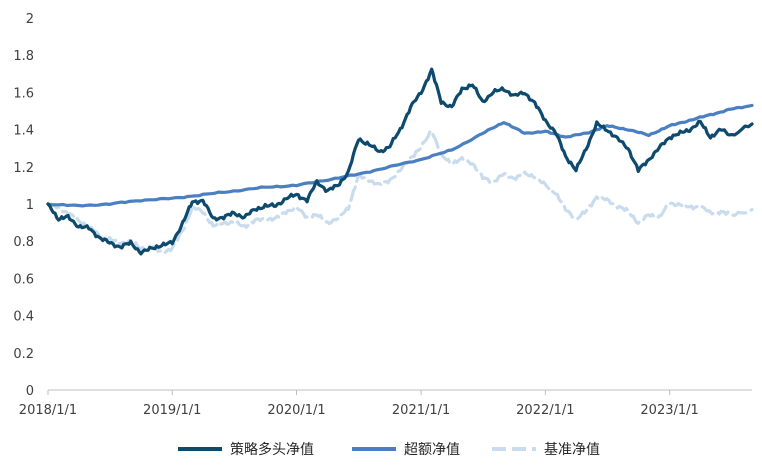 The height and width of the screenshot is (468, 762). Describe the element at coordinates (30, 205) in the screenshot. I see `y-tick-label: 1` at that location.